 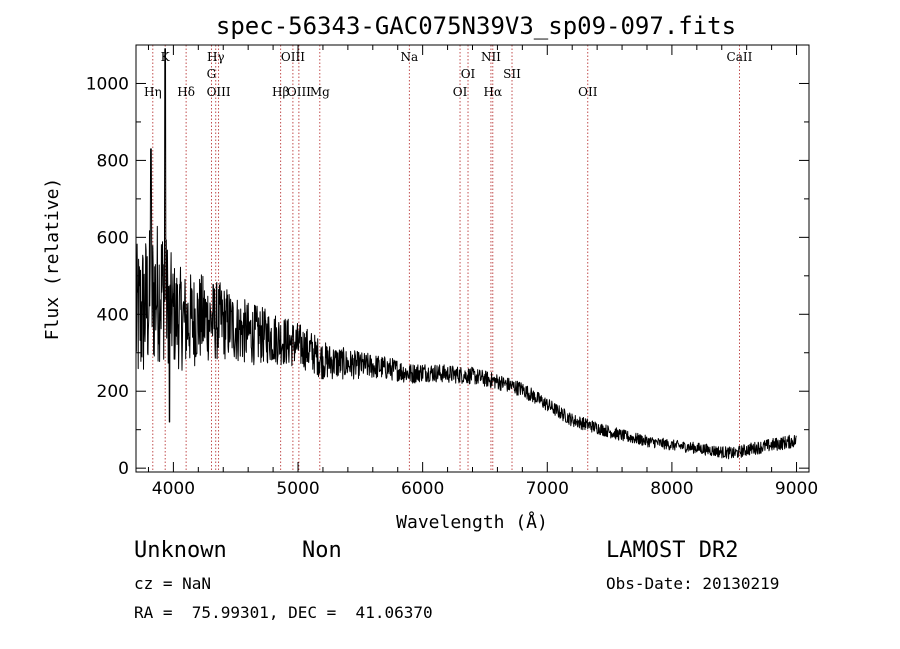 What do you see at coordinates (588, 92) in the screenshot?
I see `spectral-line-label: OII` at bounding box center [588, 92].